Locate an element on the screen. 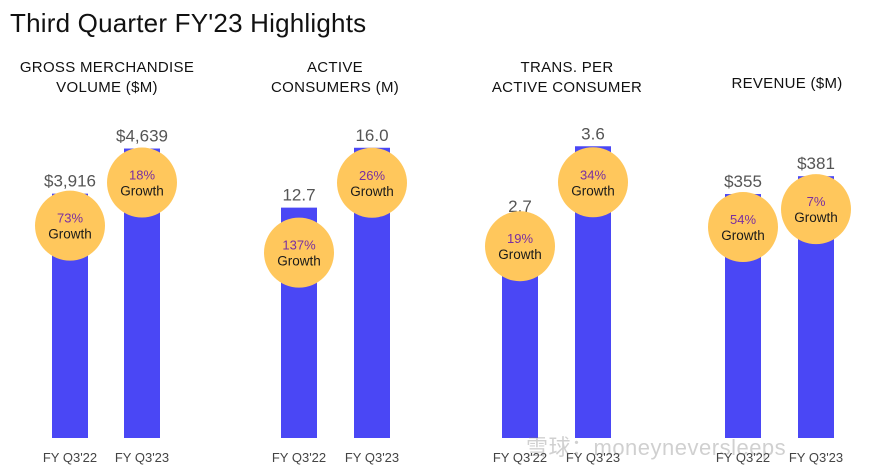 Image resolution: width=883 pixels, height=474 pixels. chart-title-line: REVENUE ($M) is located at coordinates (786, 83).